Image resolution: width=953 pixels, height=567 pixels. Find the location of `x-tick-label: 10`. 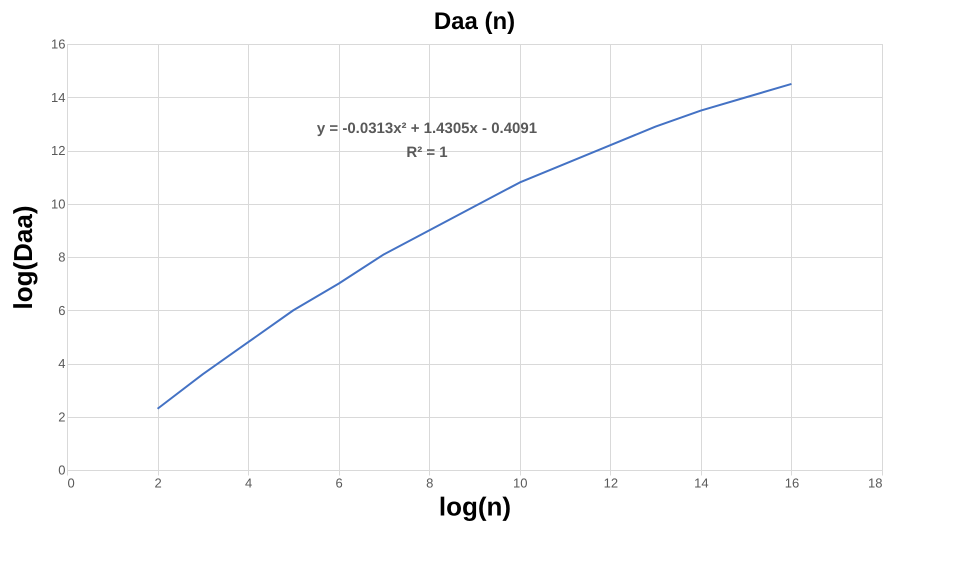

x-tick-label: 10 is located at coordinates (520, 483).